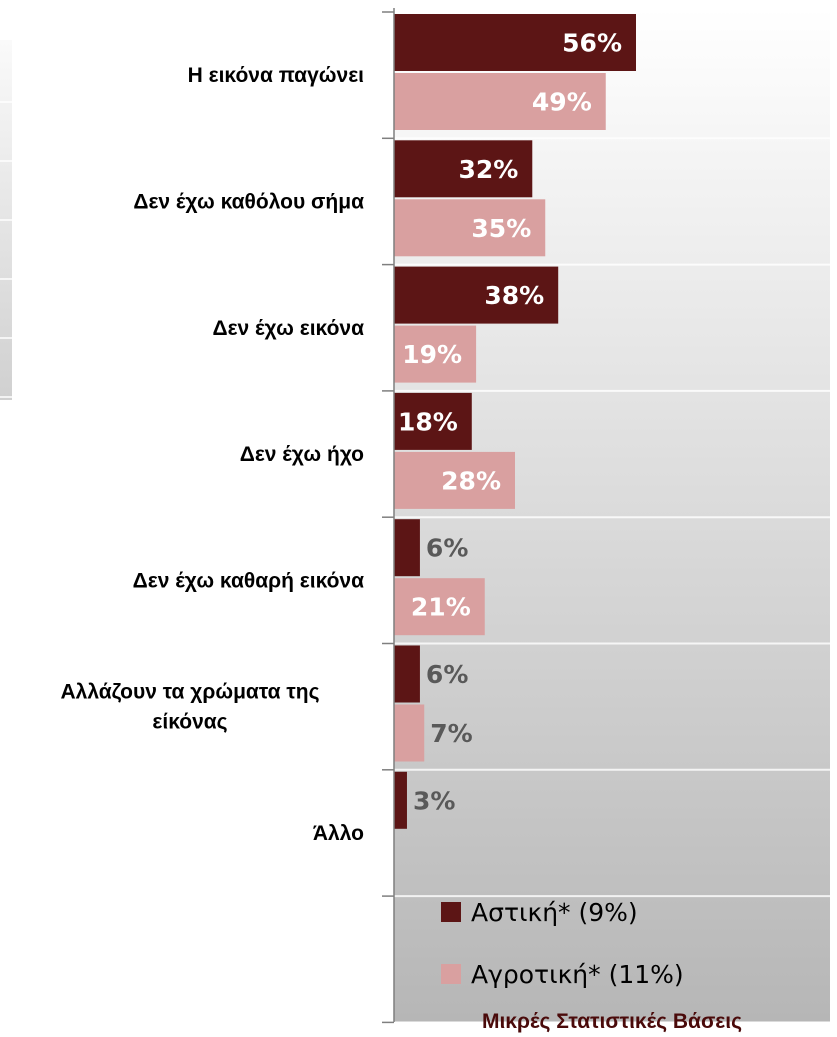 This screenshot has height=1037, width=837. Describe the element at coordinates (592, 43) in the screenshot. I see `data-label: 56%` at that location.